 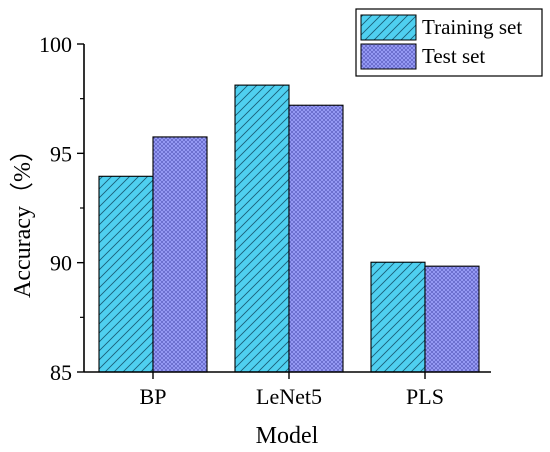 I want to click on x-axis-title: Model, so click(x=287, y=436).